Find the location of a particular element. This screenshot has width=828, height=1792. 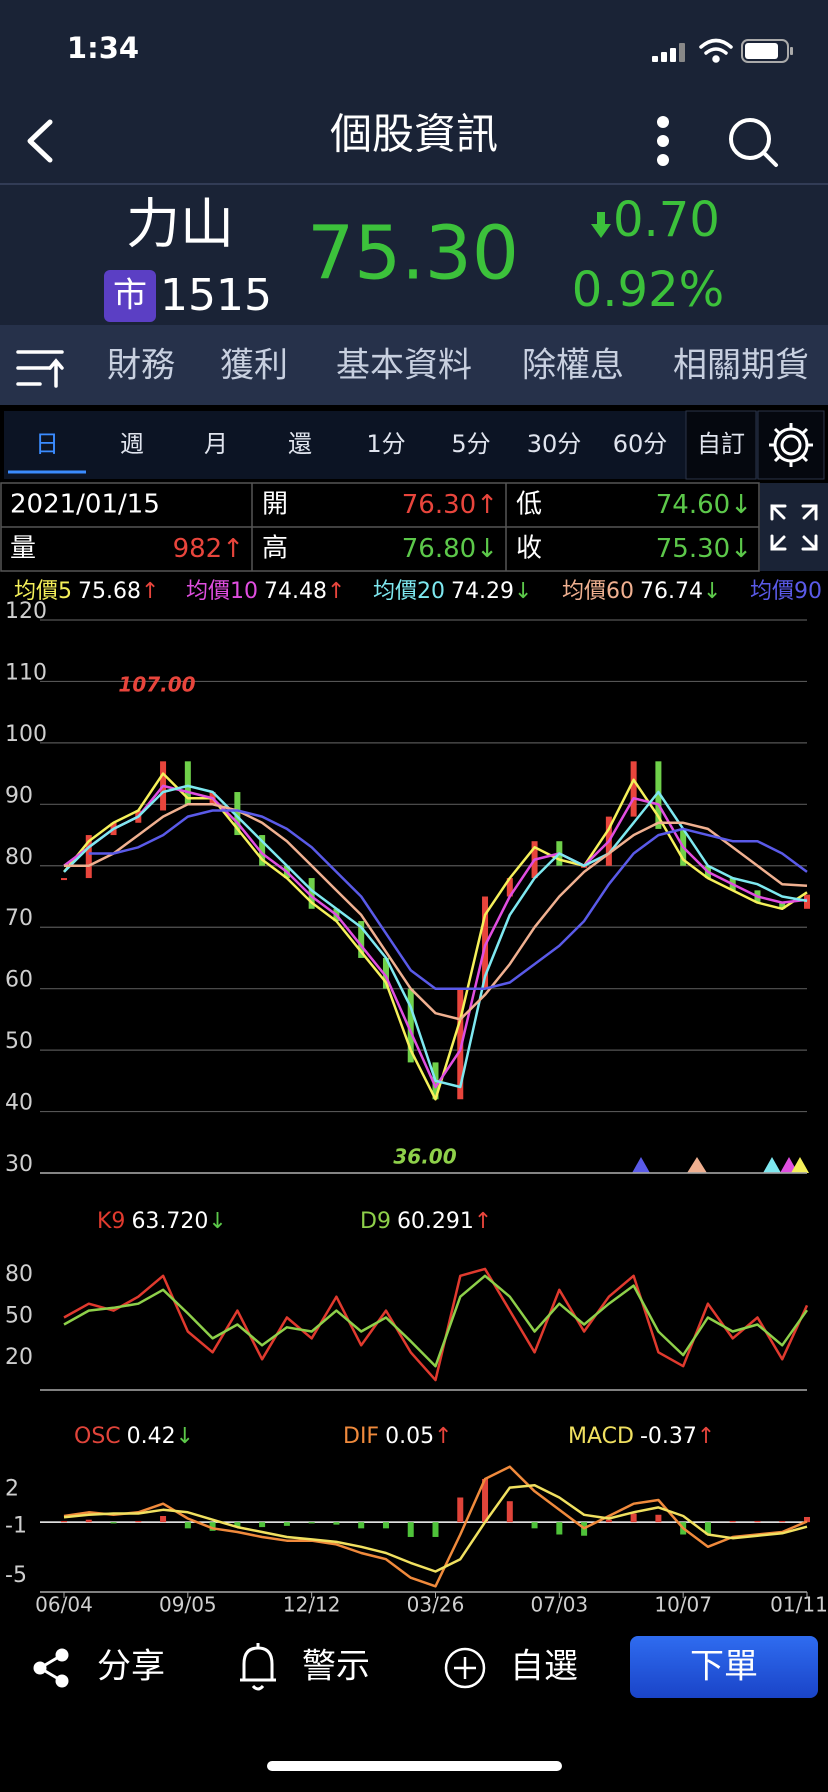

x-tick-label: 10/07 is located at coordinates (683, 1605).